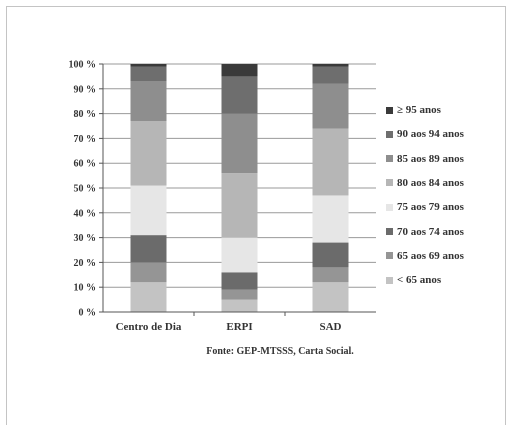 The width and height of the screenshot is (512, 425). I want to click on legend-item: ≥ 95 anos, so click(413, 110).